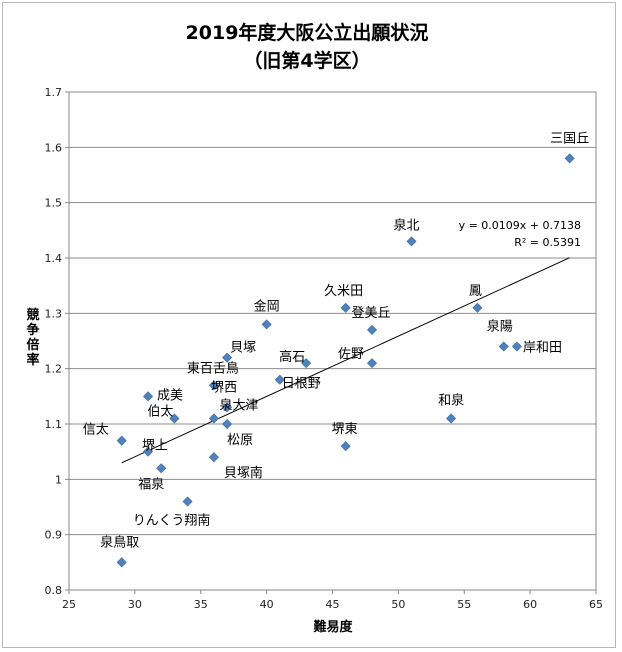 The image size is (622, 652). Describe the element at coordinates (54, 147) in the screenshot. I see `y-tick-label: 1.6` at that location.